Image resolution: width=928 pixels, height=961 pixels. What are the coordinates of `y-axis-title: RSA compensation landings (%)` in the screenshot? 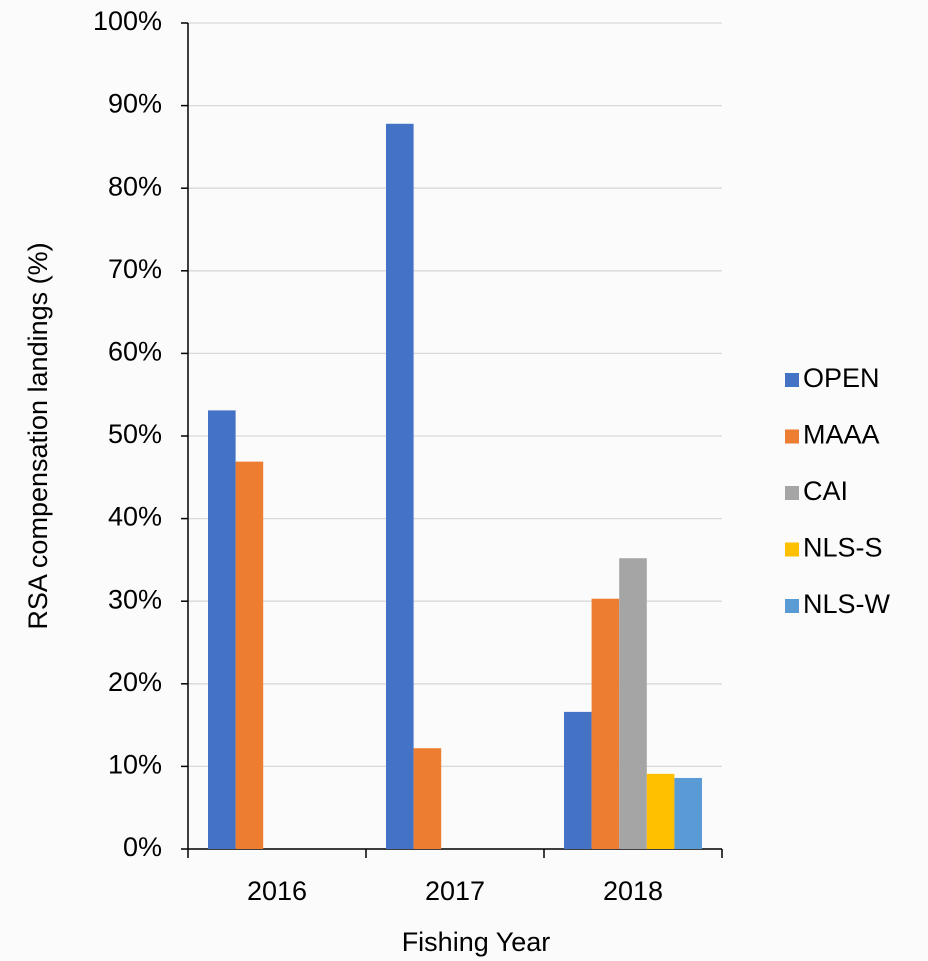 It's located at (38, 435).